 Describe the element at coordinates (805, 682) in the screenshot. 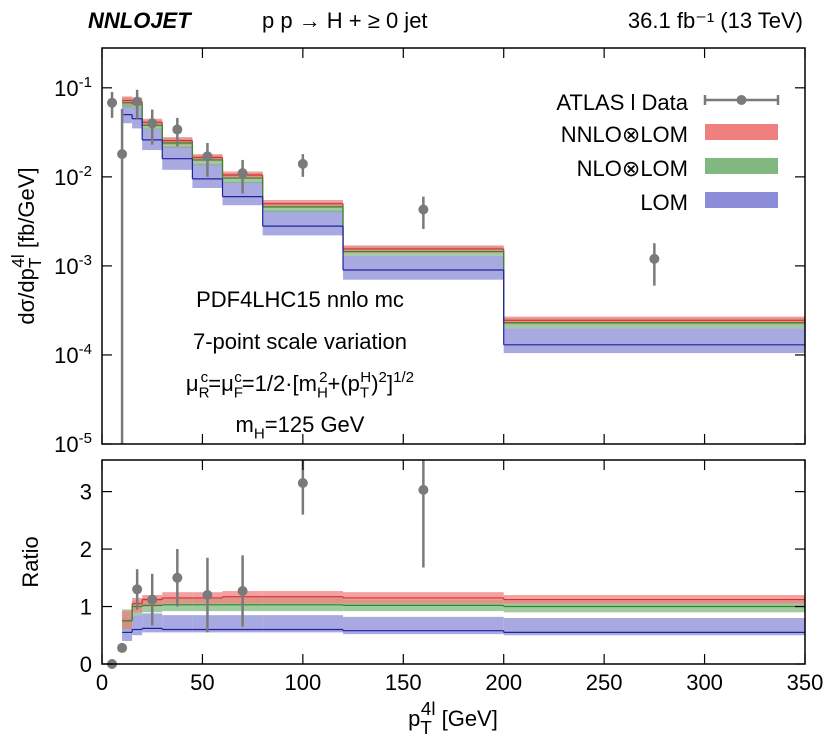

I see `x-tick-label: 350` at that location.